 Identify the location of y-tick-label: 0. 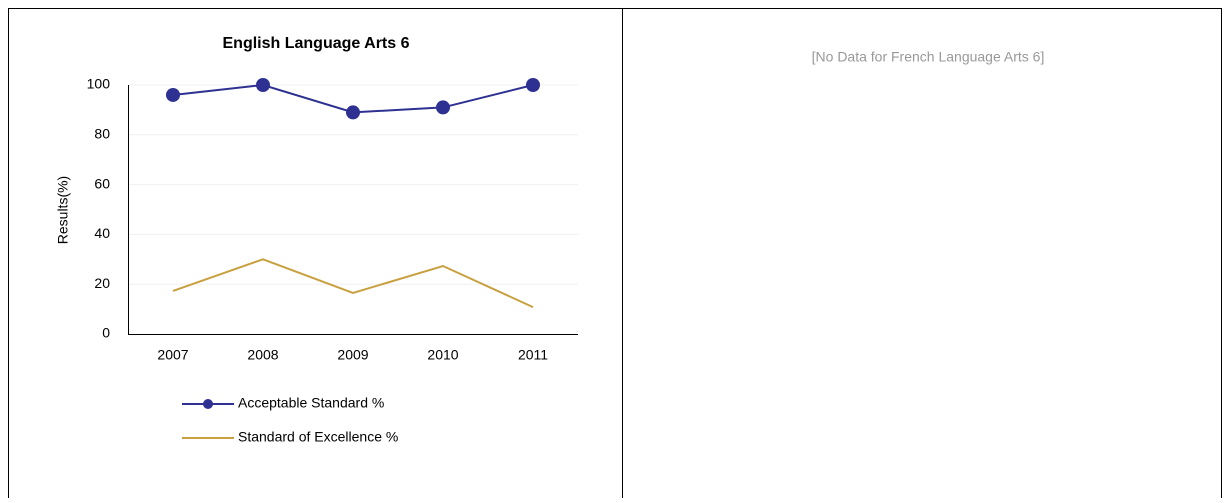
(106, 333).